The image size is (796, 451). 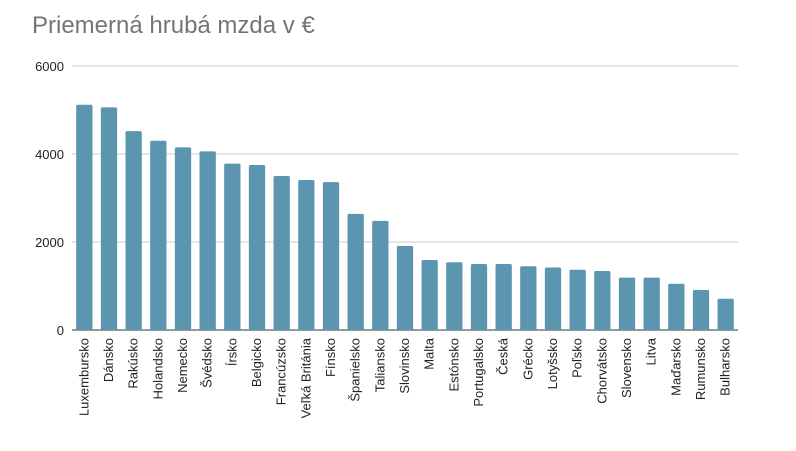 I want to click on x-tick-label: Veľká Británia, so click(x=305, y=377).